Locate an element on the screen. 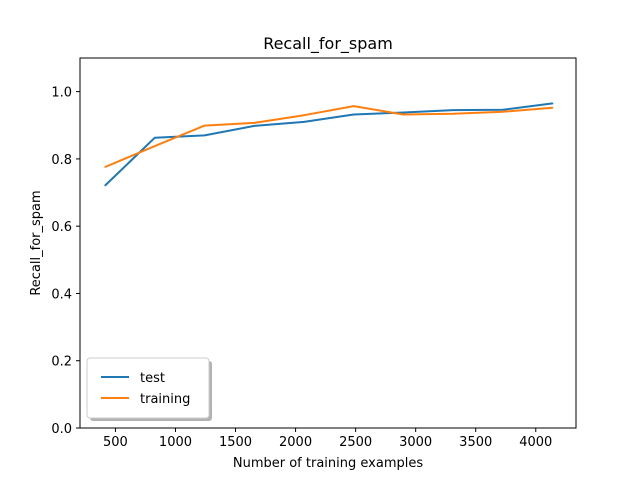 This screenshot has width=640, height=480. x-tick-label: 3000 is located at coordinates (415, 442).